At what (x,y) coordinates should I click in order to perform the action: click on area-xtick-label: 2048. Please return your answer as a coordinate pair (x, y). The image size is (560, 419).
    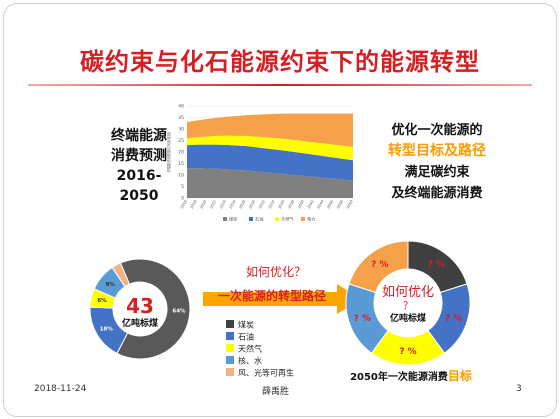
    Looking at the image, I should click on (340, 204).